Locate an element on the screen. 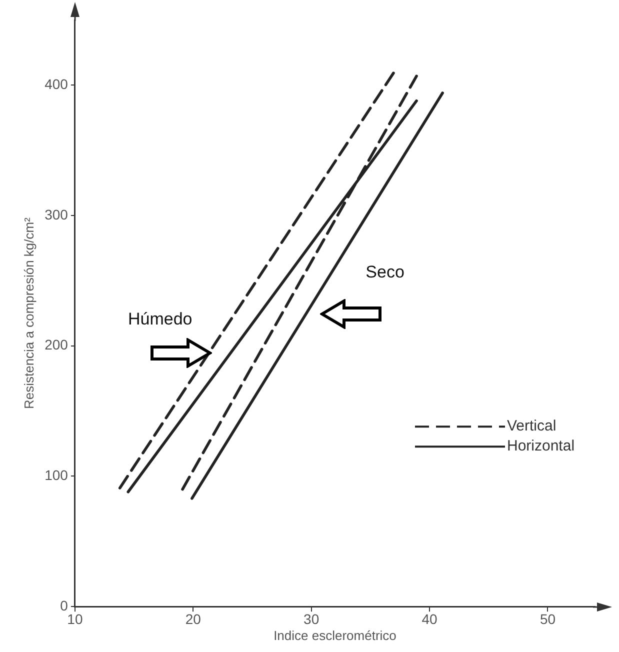 This screenshot has height=652, width=619. x-tick-label: 10 is located at coordinates (75, 618).